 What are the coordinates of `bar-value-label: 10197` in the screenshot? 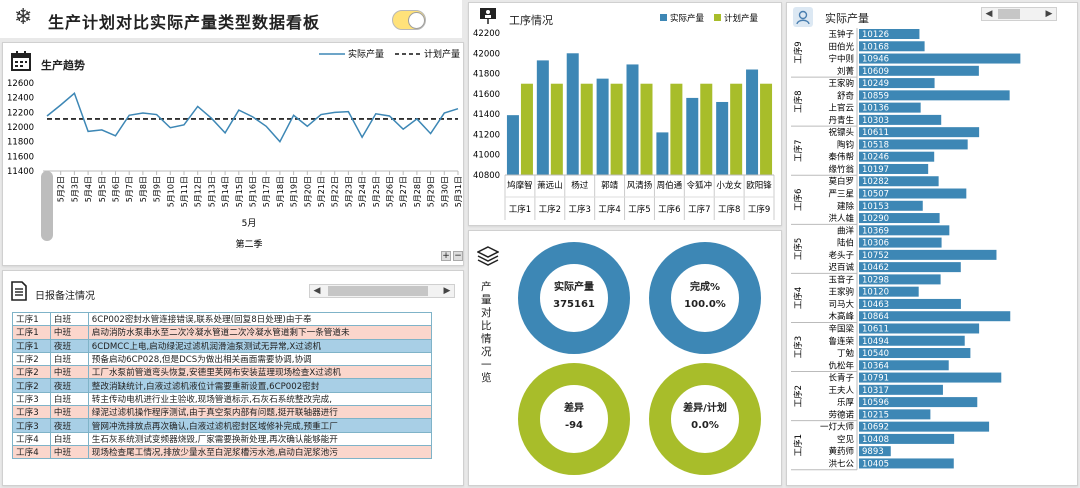 It's located at (875, 170).